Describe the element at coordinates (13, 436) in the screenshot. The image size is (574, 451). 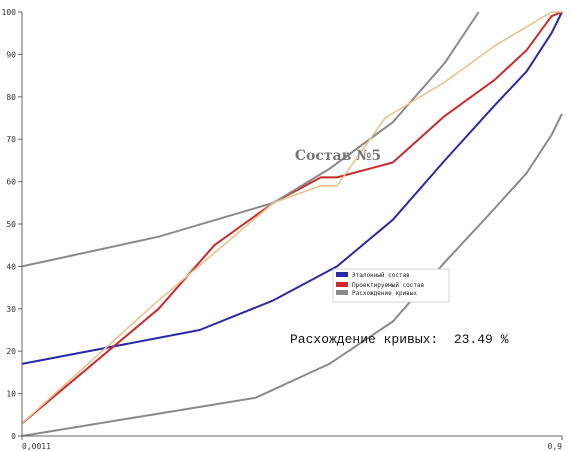
I see `y-tick-label: 0` at that location.